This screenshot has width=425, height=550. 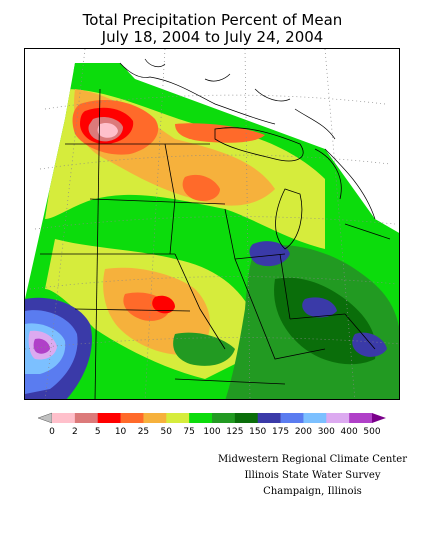 I want to click on legend-label: 200, so click(x=303, y=432).